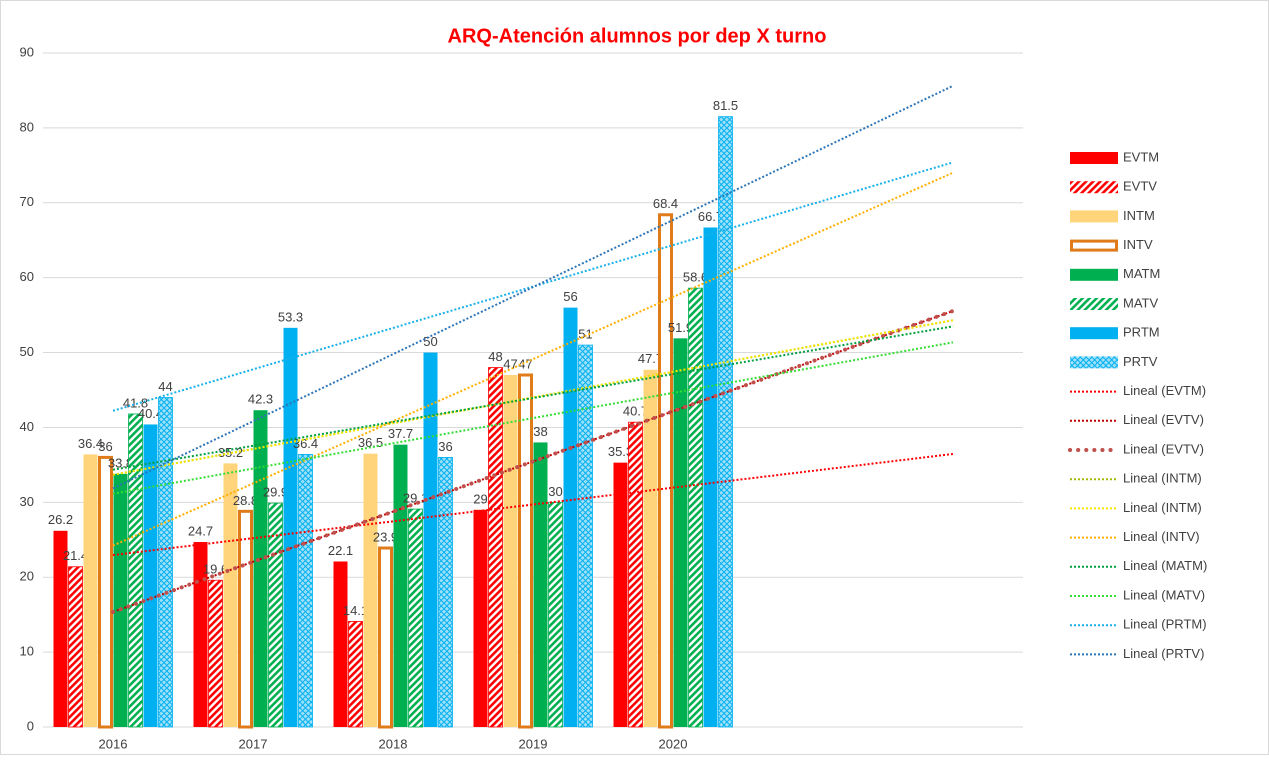  Describe the element at coordinates (680, 327) in the screenshot. I see `data-label: 51.9` at that location.